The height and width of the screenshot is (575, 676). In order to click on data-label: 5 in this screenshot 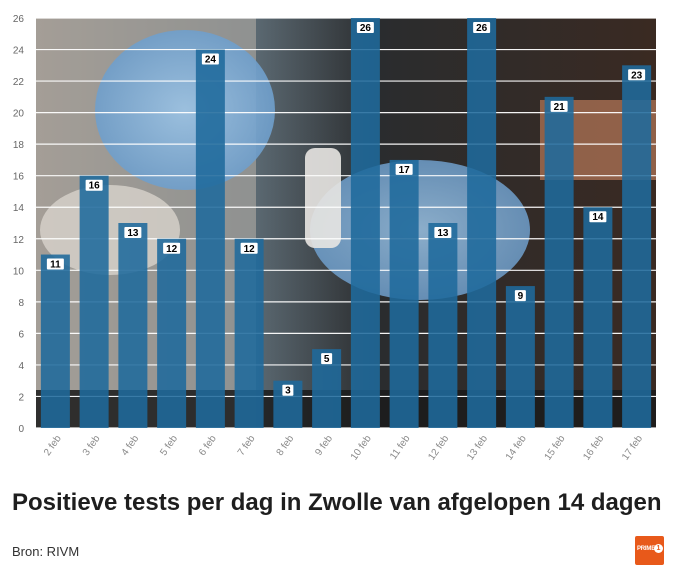, I will do `click(327, 359)`.